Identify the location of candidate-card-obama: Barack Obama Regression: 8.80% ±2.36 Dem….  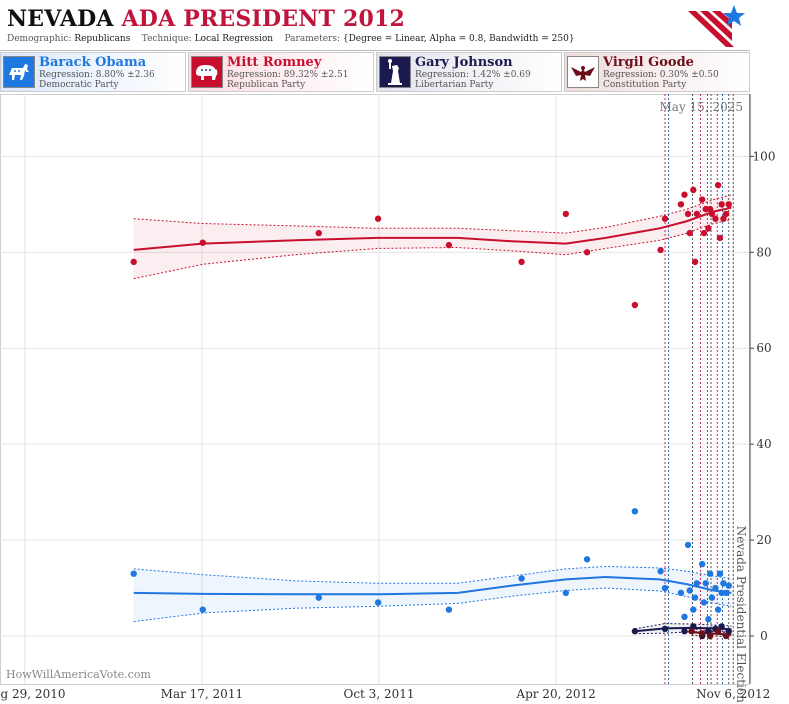
(93, 72).